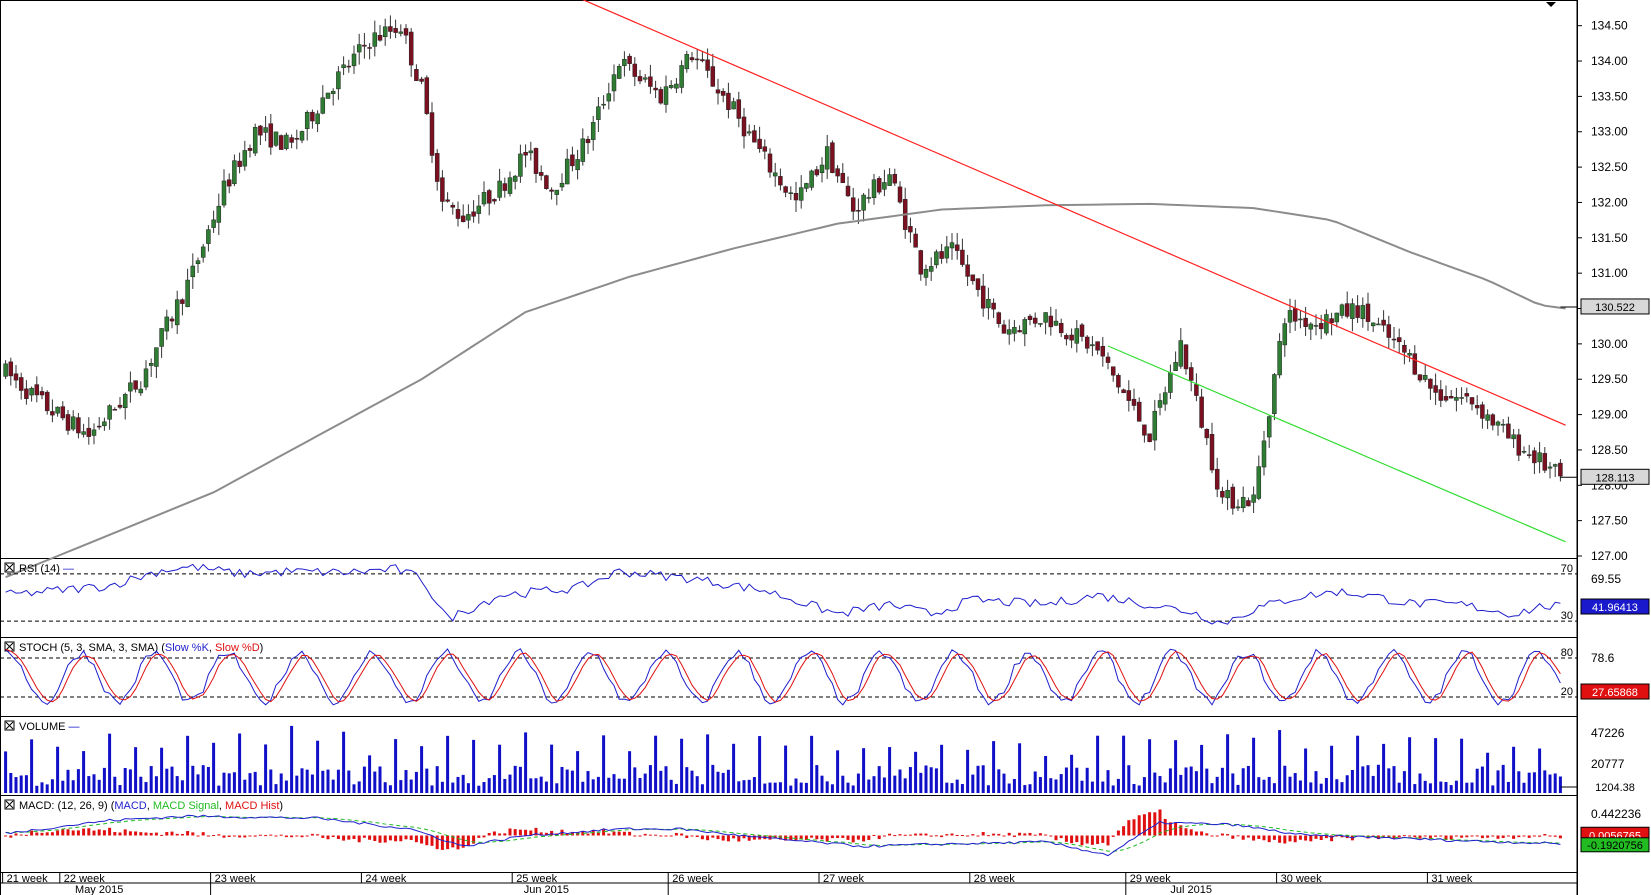 This screenshot has height=895, width=1651. What do you see at coordinates (843, 879) in the screenshot?
I see `week-label: 27 week` at bounding box center [843, 879].